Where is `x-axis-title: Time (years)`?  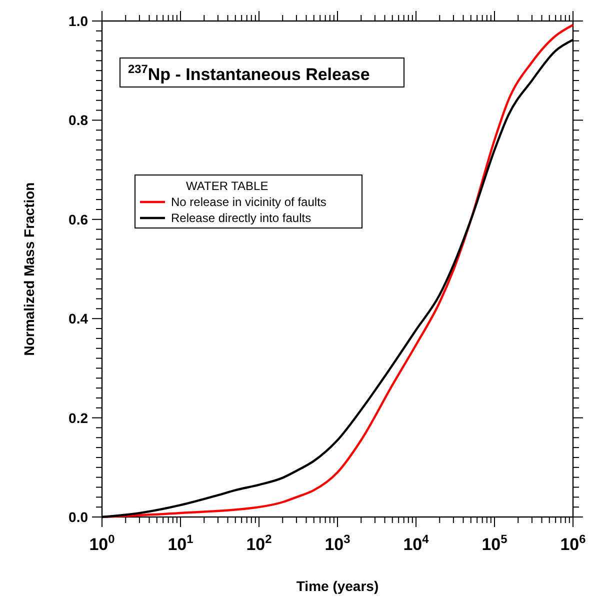 x-axis-title: Time (years) is located at coordinates (337, 586).